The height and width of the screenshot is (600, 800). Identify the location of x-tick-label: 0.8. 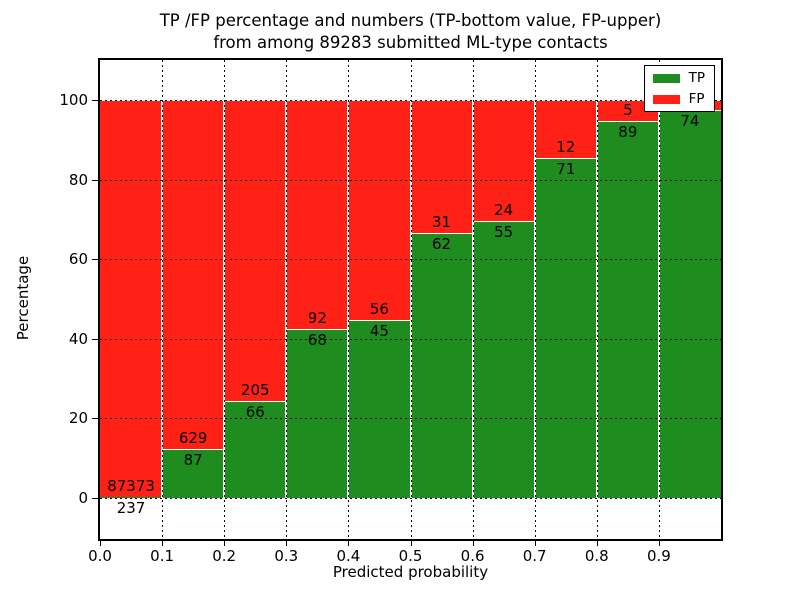
(596, 556).